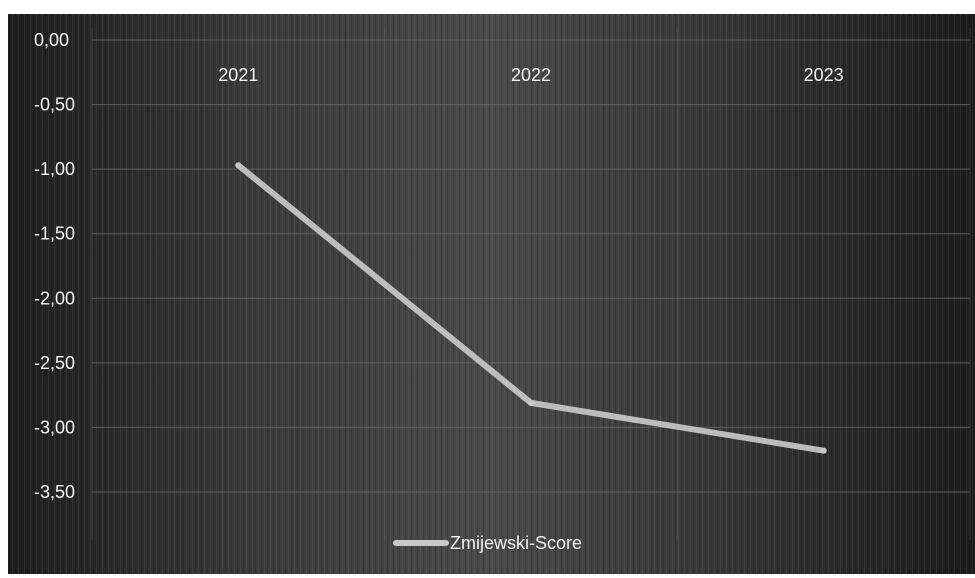 Image resolution: width=975 pixels, height=578 pixels. I want to click on y-axis-tick-labels: 0,00 -0,50 -1,00 -1,50 -2,00 -2,50 -3,00 -3,50, so click(54, 266).